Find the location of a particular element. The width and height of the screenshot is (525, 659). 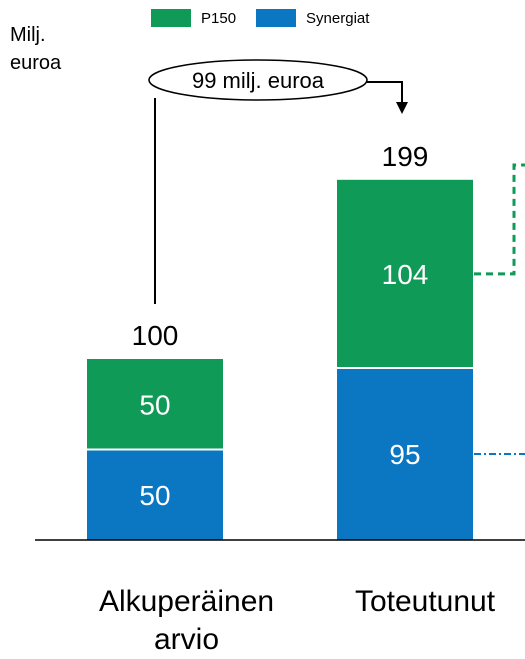

callout-arrow-line is located at coordinates (385, 92).